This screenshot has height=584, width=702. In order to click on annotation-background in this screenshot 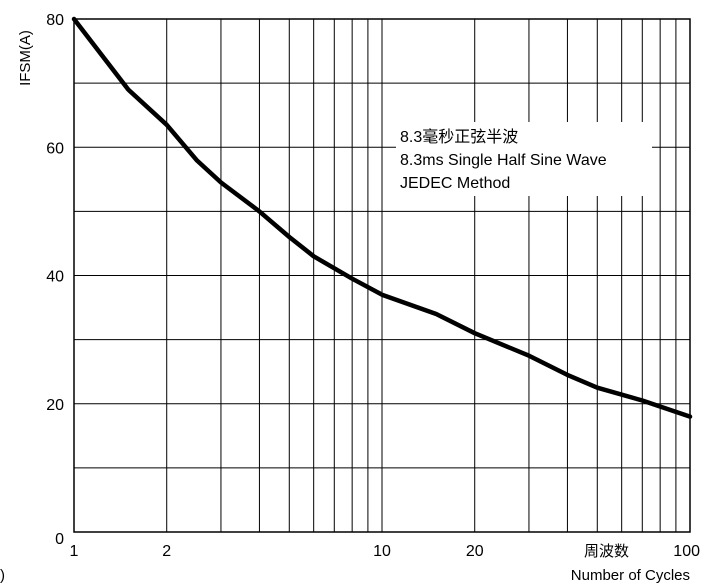, I will do `click(524, 159)`.